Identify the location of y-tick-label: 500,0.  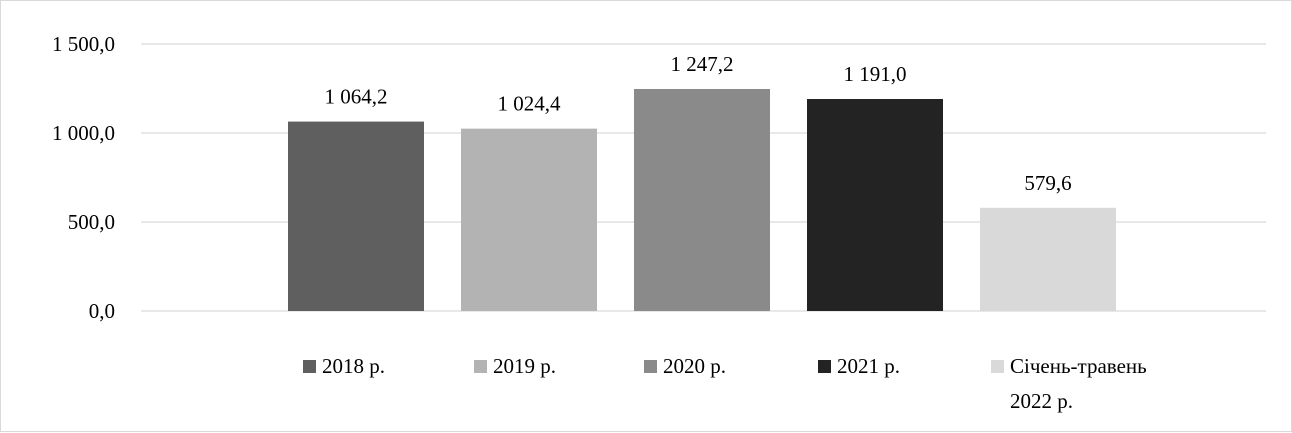
(91, 222).